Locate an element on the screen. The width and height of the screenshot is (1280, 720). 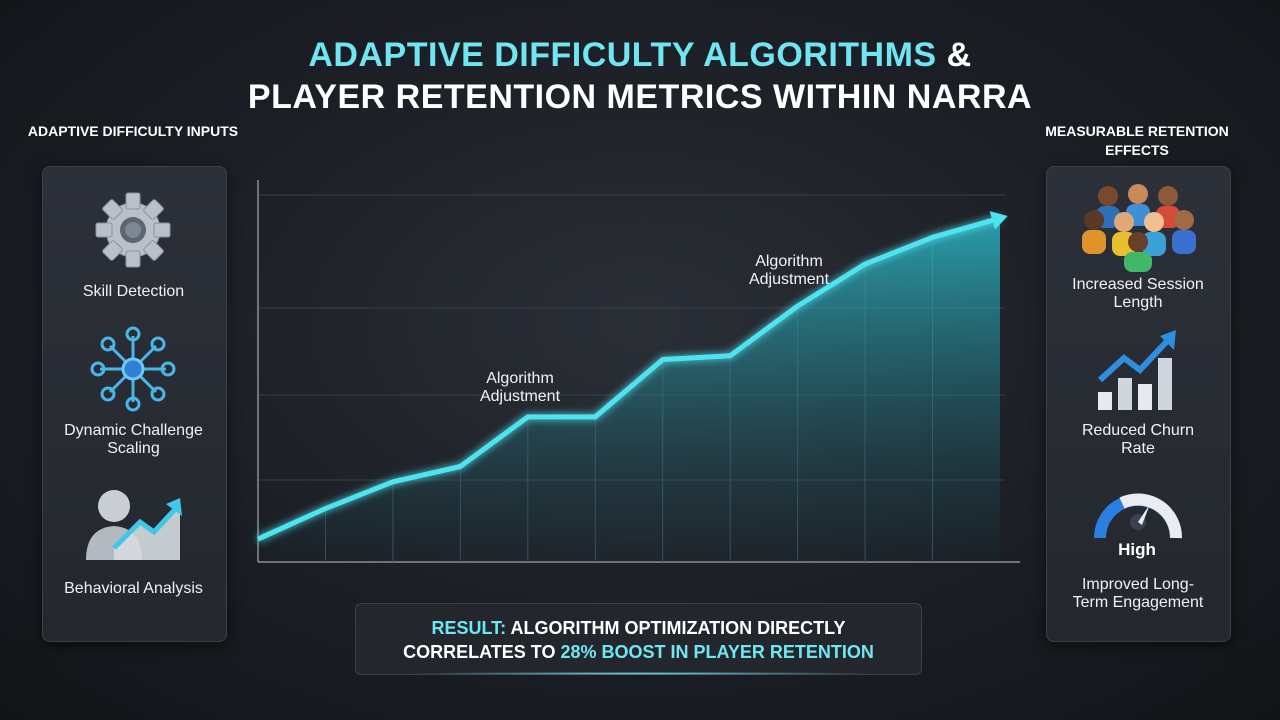
gear-icon is located at coordinates (133, 230).